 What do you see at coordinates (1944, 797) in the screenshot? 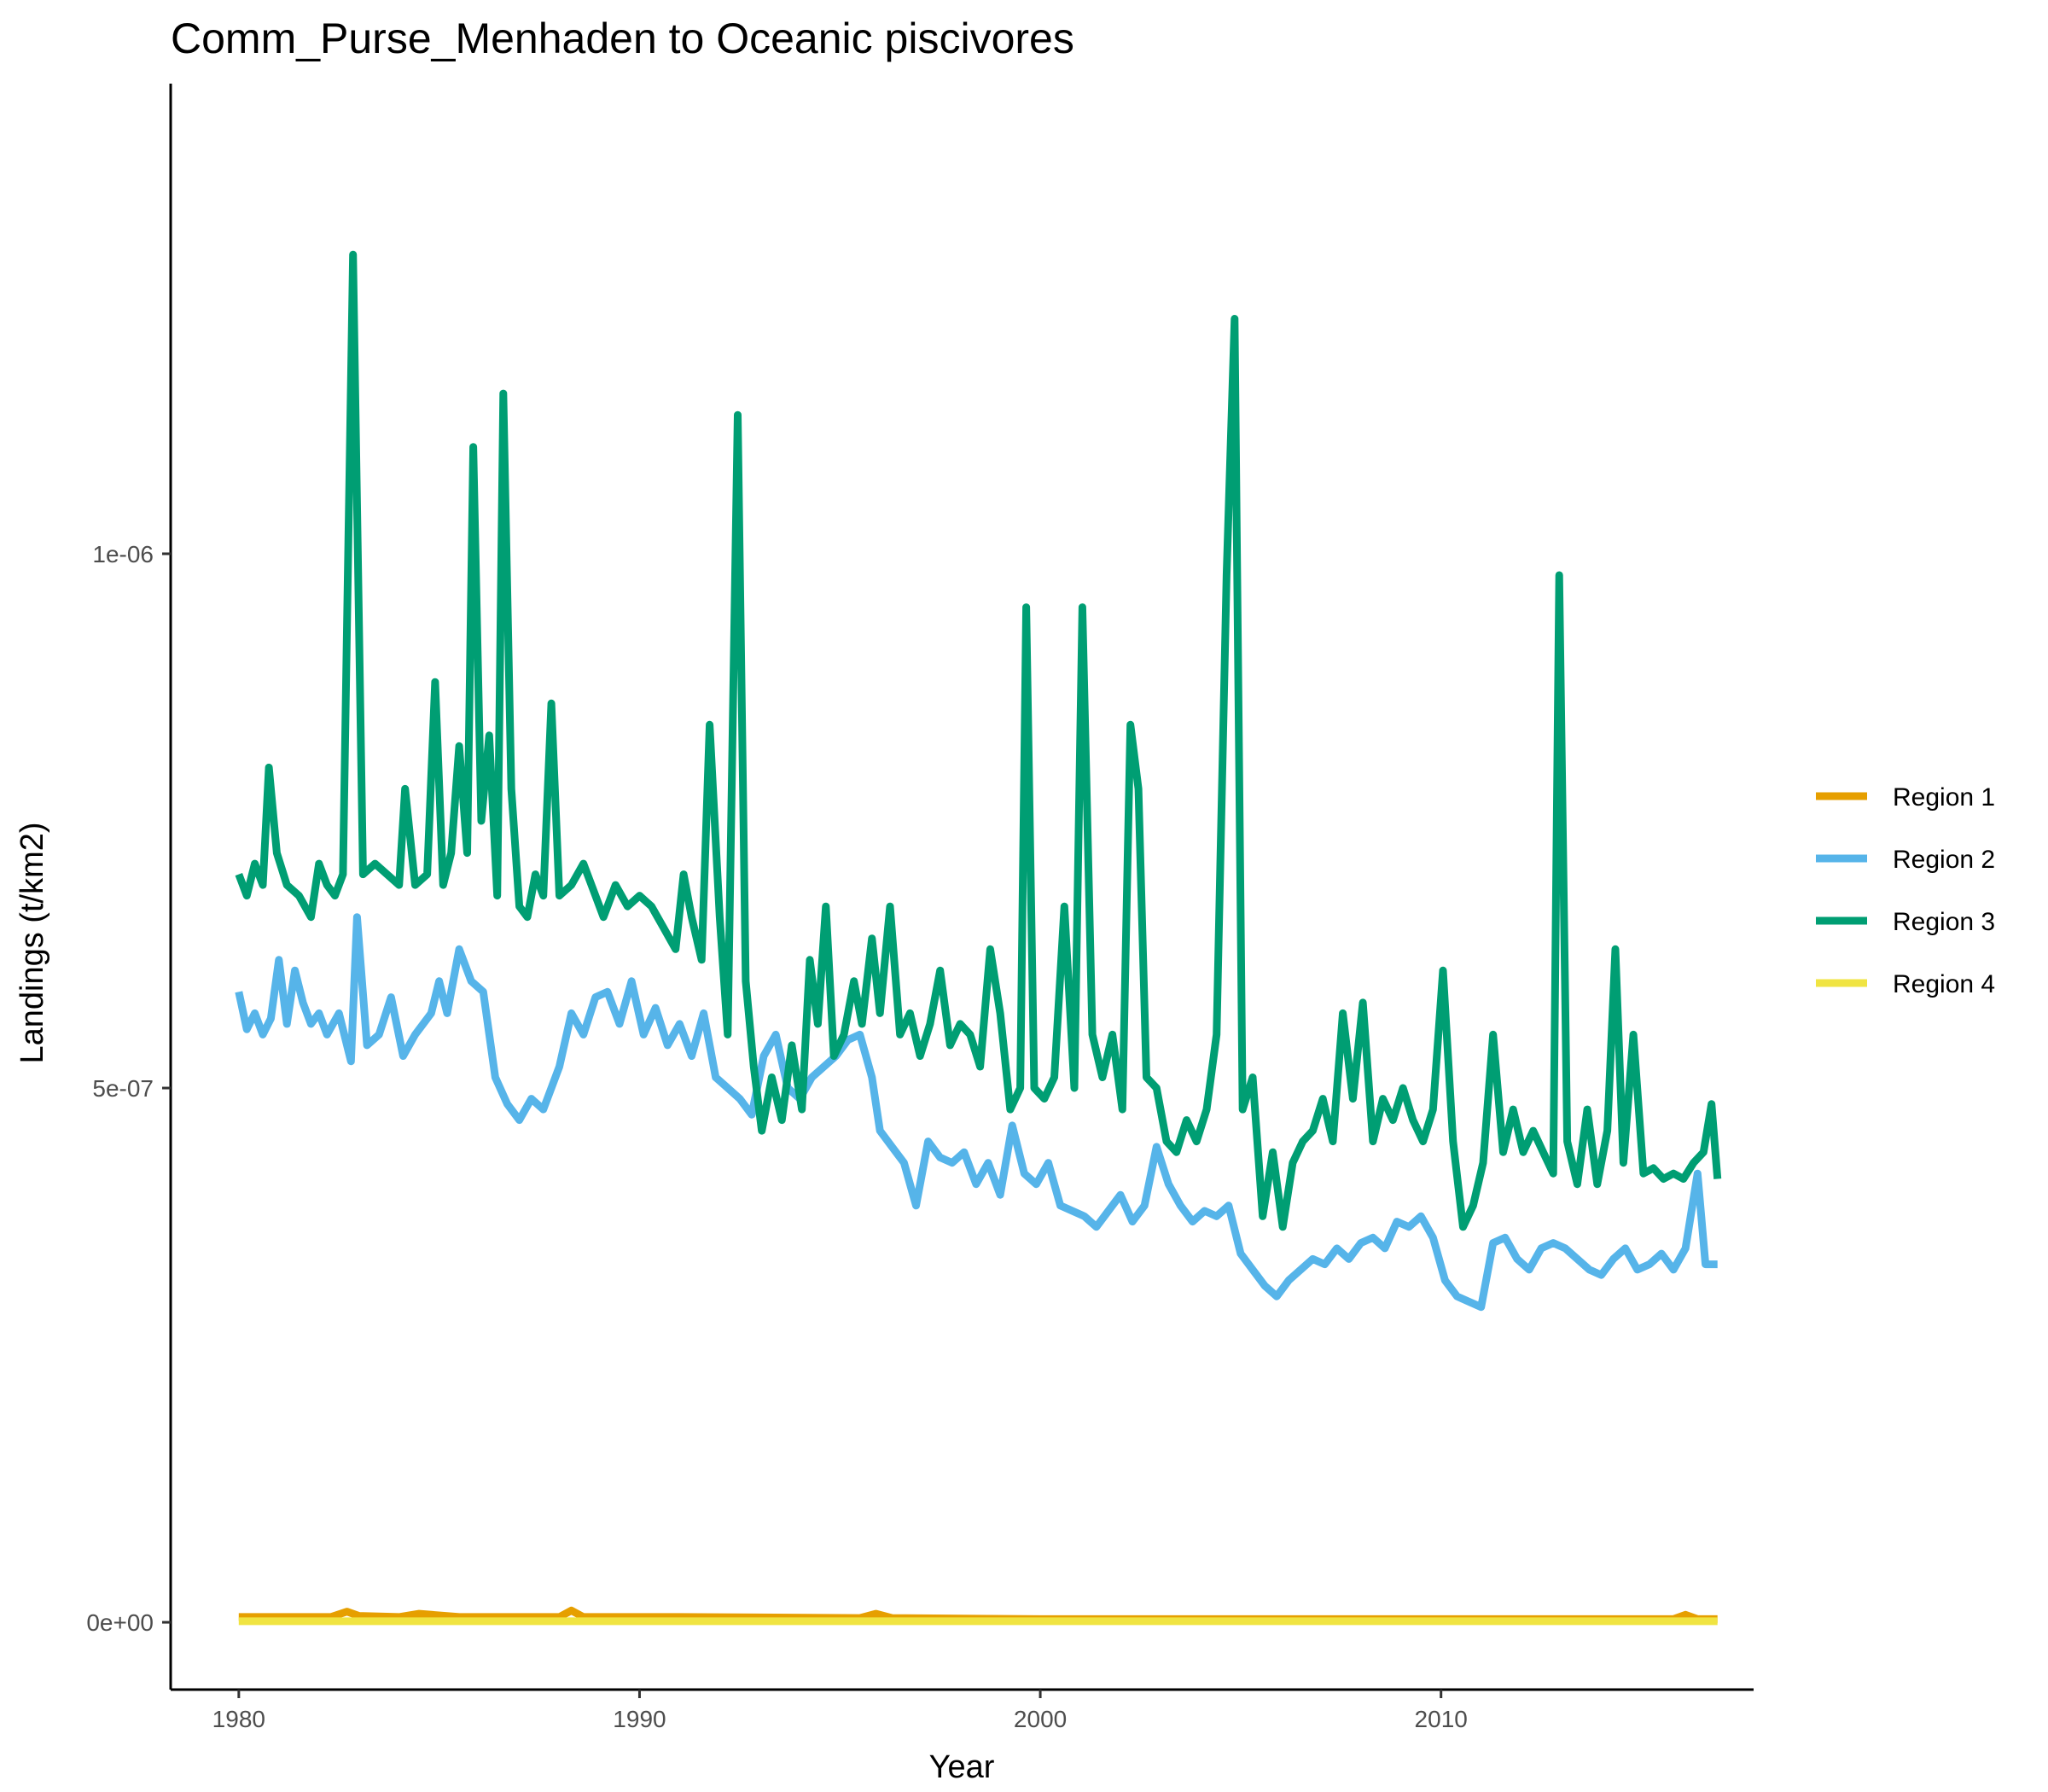
I see `legend-label: Region 1` at bounding box center [1944, 797].